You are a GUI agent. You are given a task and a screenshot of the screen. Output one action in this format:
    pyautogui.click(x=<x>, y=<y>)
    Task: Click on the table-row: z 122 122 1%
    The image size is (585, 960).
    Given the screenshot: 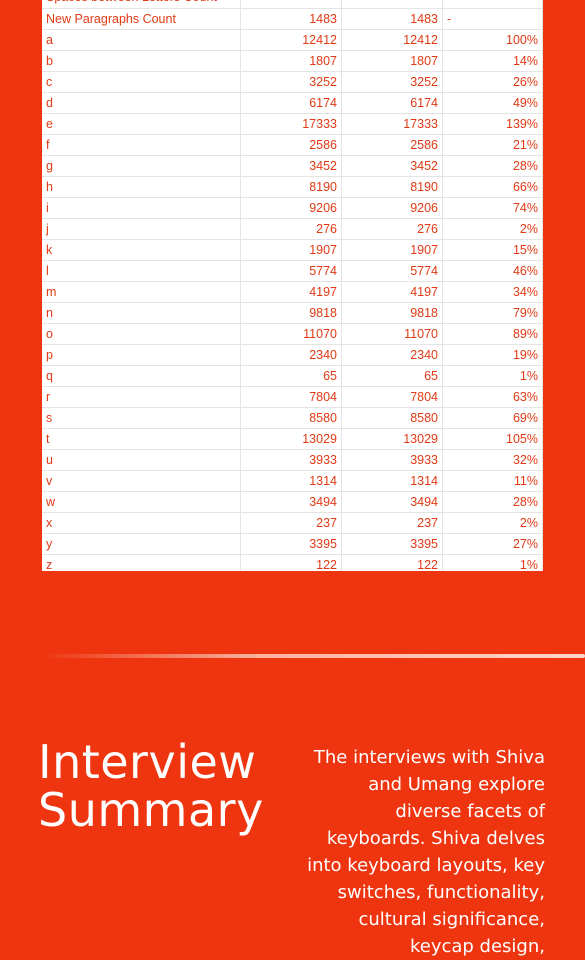 What is the action you would take?
    pyautogui.click(x=292, y=562)
    